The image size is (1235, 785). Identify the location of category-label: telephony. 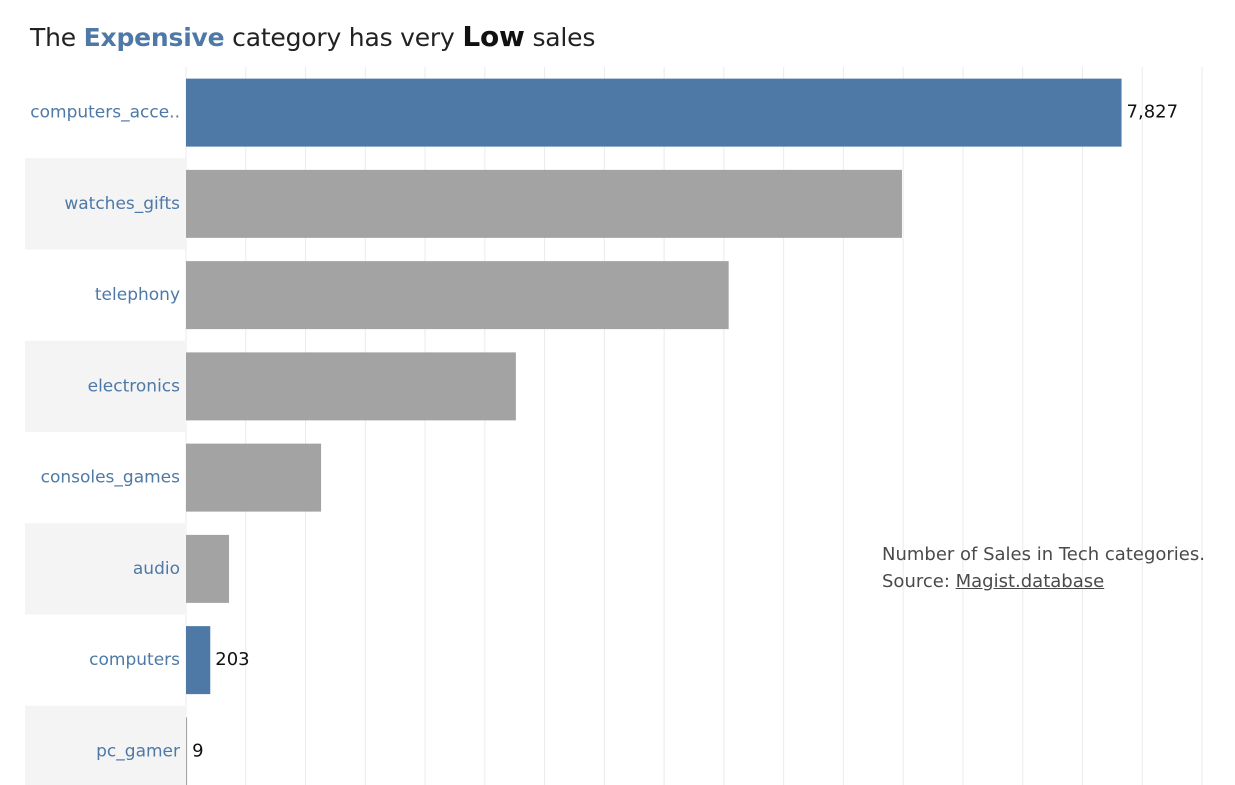
(137, 295).